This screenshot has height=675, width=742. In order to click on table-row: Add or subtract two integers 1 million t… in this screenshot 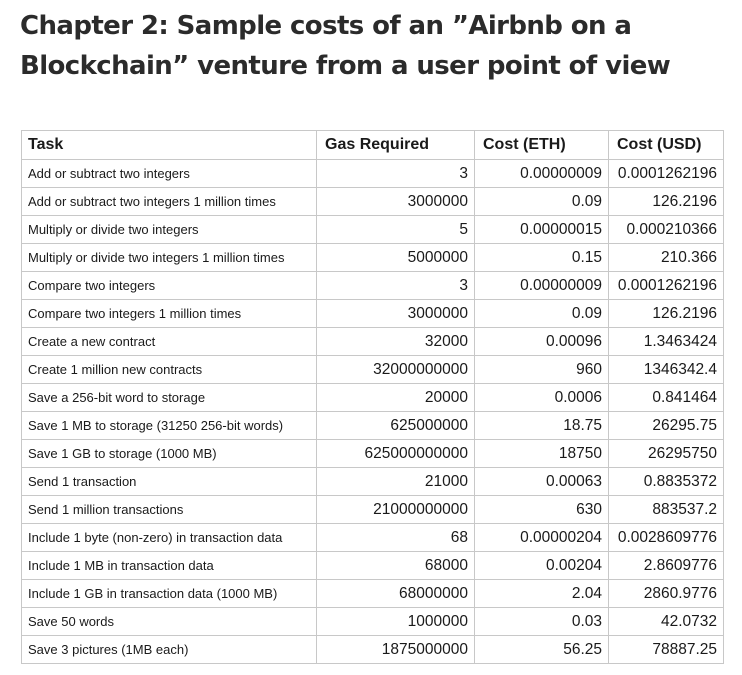, I will do `click(372, 201)`.